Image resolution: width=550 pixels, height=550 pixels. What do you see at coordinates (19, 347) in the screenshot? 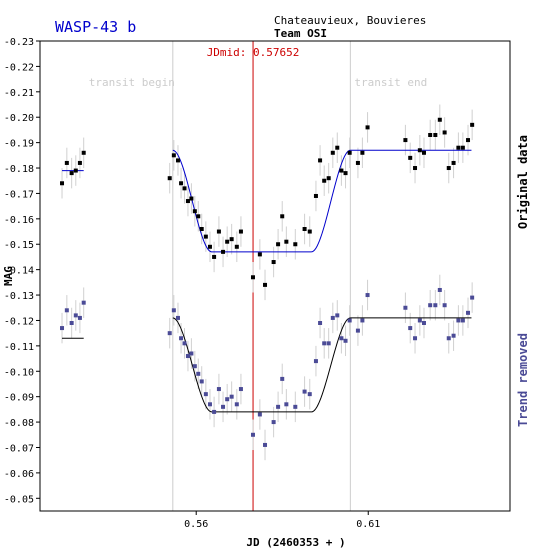
I see `y-tick-label: -0.11` at bounding box center [19, 347].